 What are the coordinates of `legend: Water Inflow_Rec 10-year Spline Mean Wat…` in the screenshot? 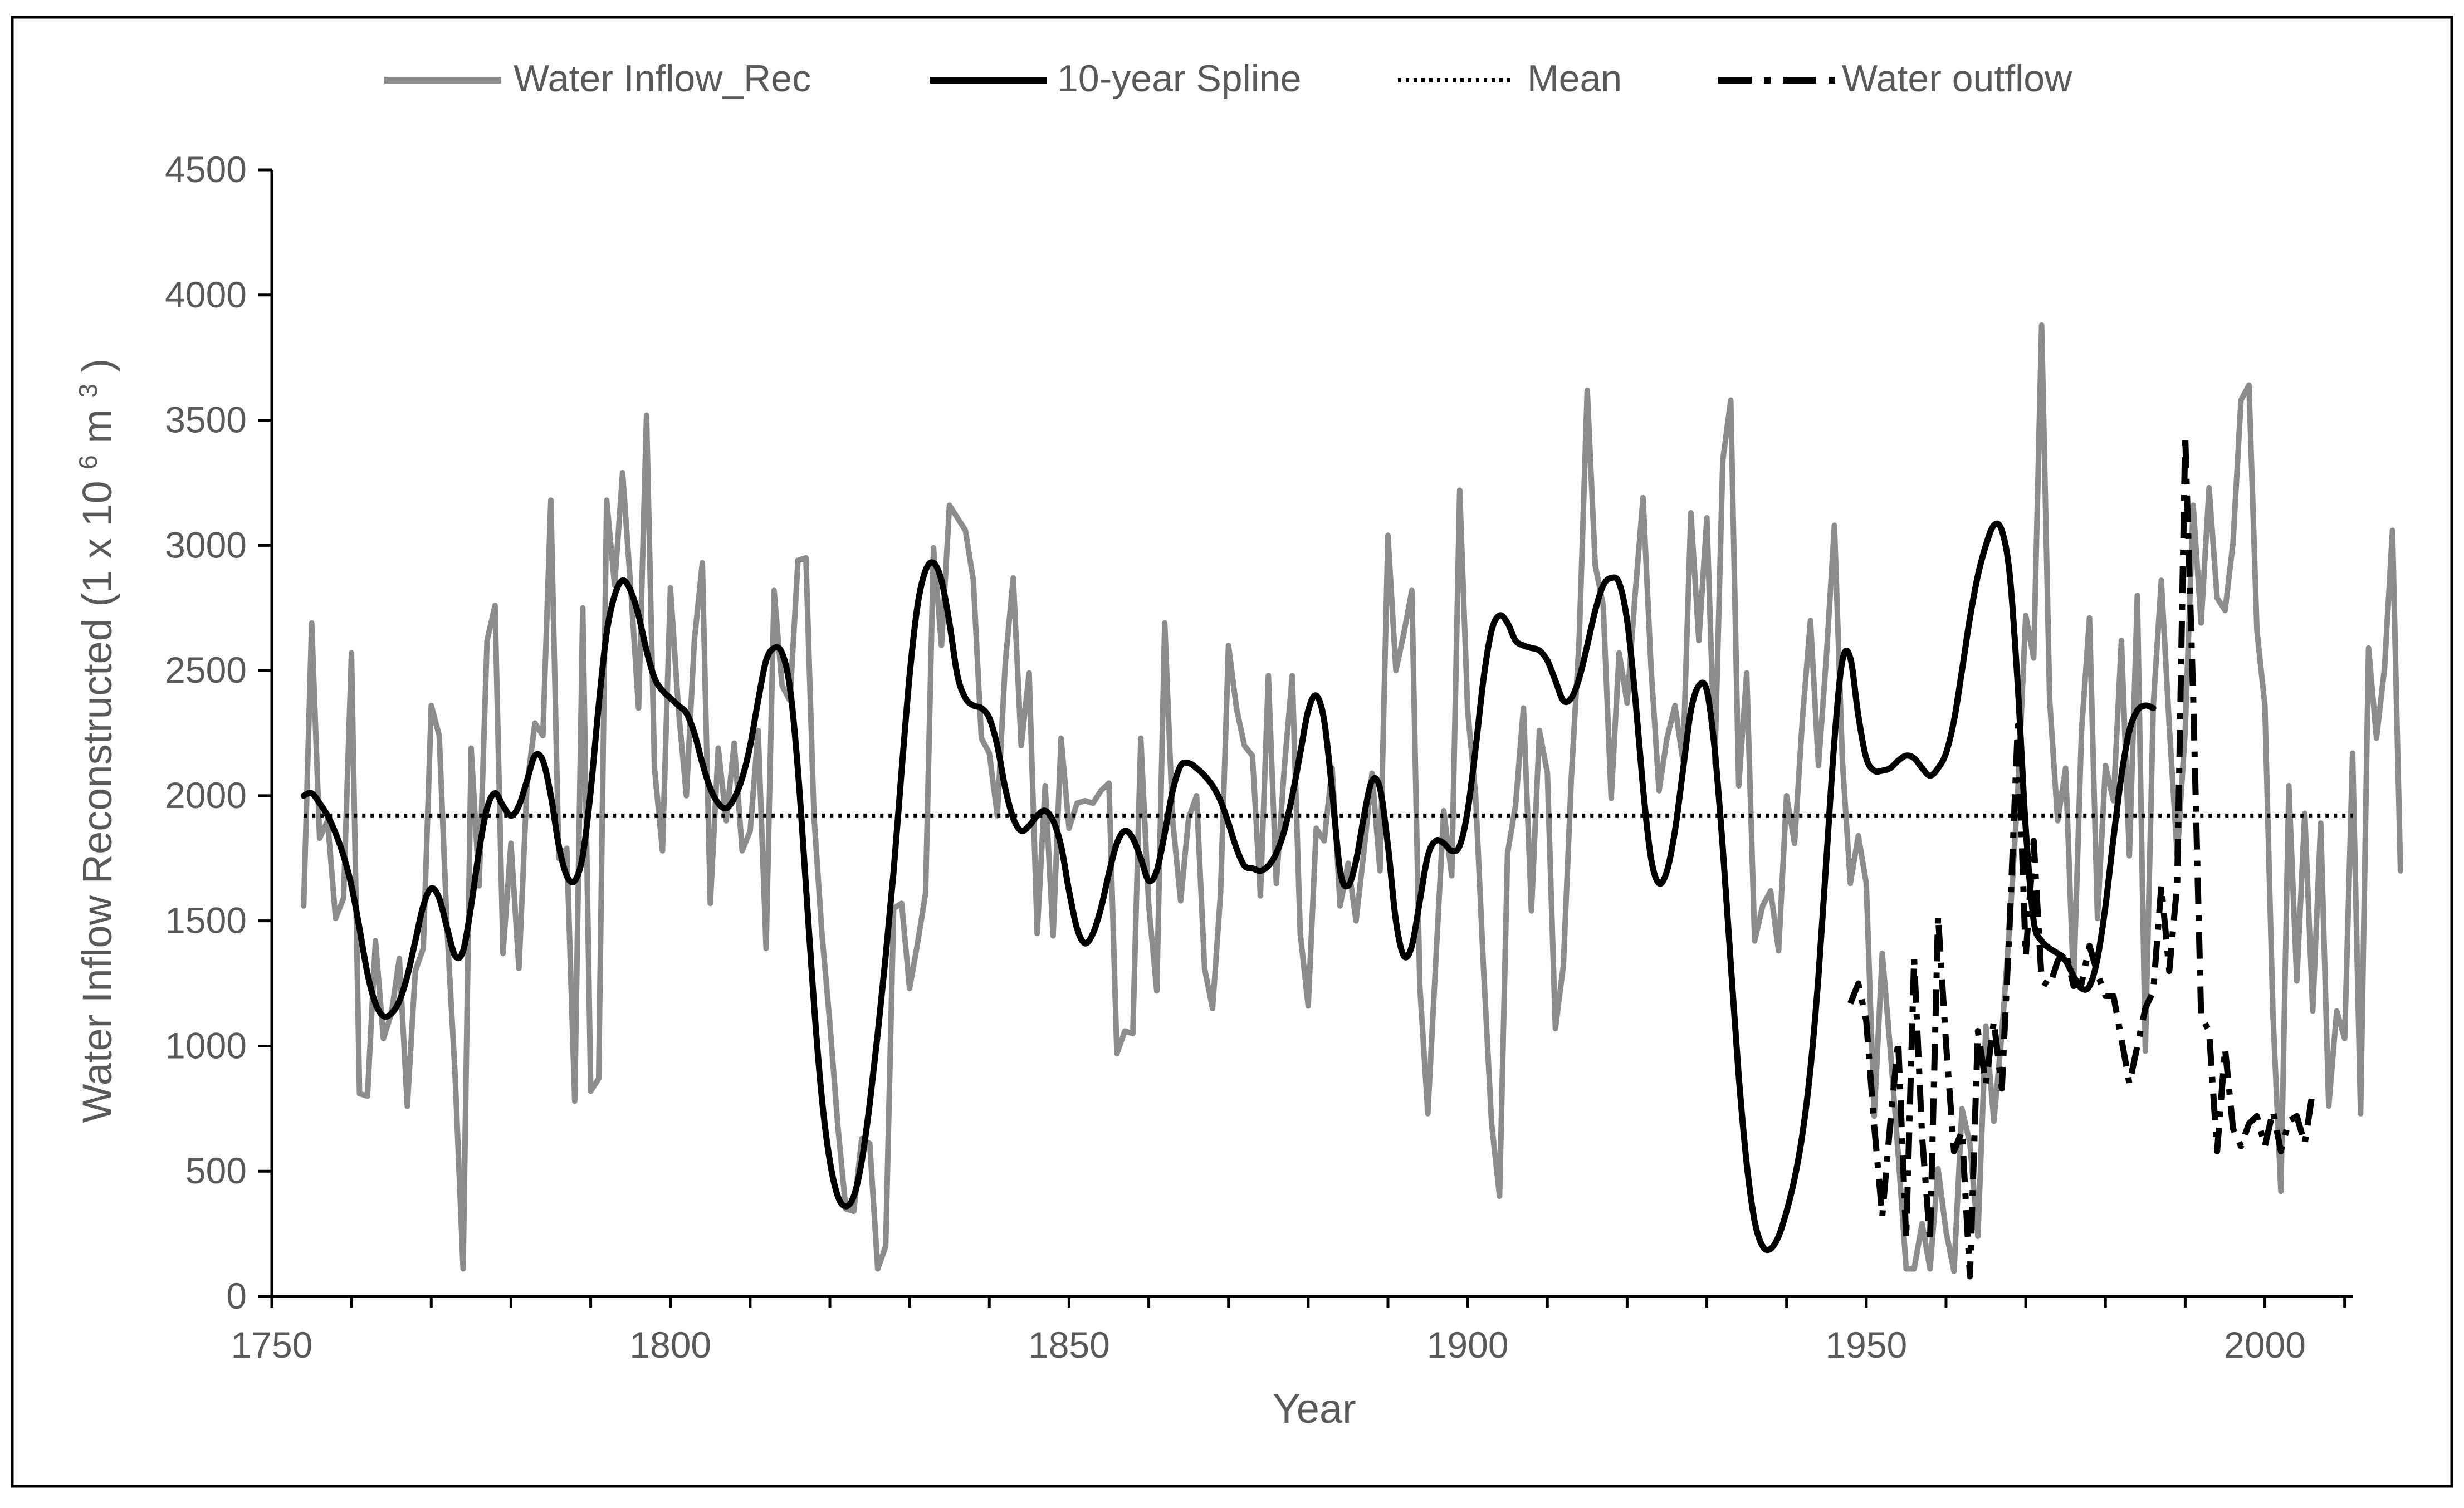 It's located at (1228, 78).